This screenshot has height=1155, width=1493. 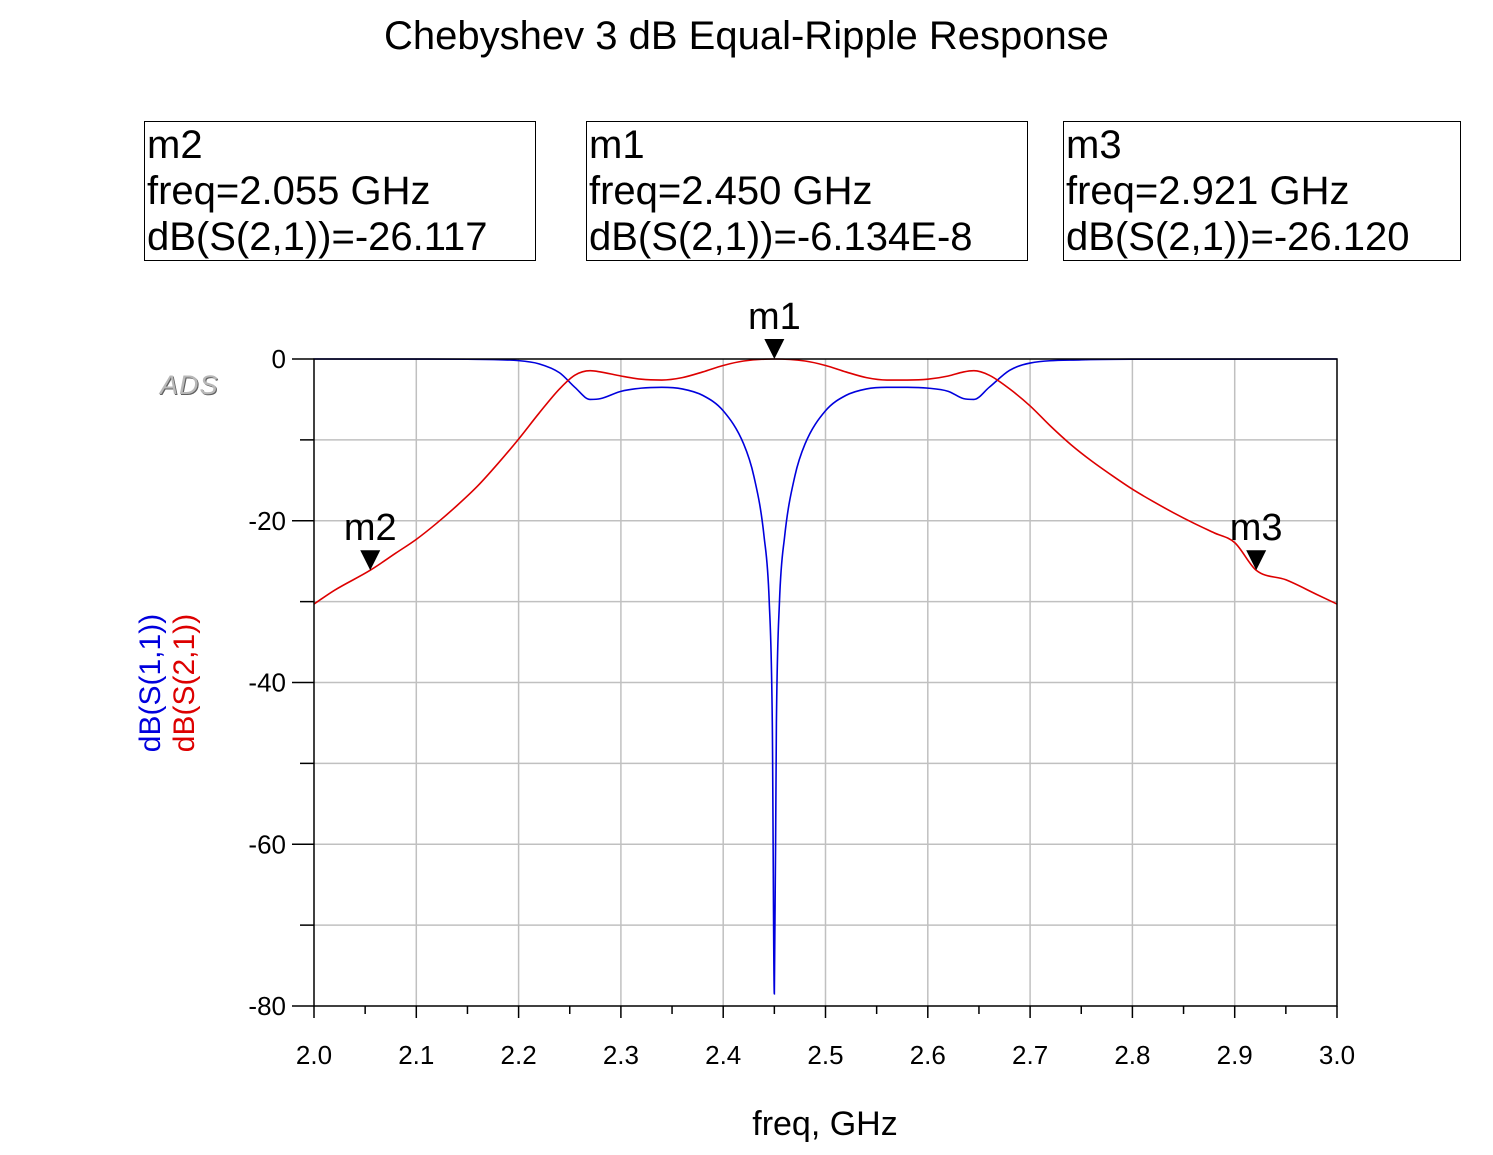 I want to click on x-tick-label: 2.2, so click(x=519, y=1055).